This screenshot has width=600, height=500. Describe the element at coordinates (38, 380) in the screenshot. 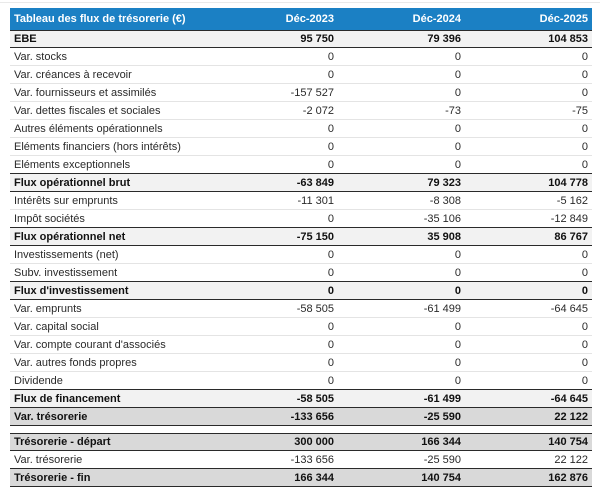

I see `row-label: Dividende` at that location.